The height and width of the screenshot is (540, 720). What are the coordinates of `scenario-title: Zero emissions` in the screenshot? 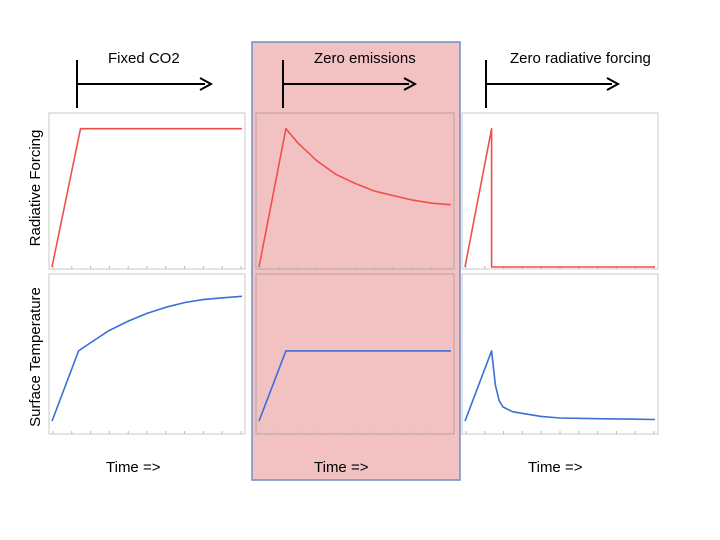 It's located at (365, 58).